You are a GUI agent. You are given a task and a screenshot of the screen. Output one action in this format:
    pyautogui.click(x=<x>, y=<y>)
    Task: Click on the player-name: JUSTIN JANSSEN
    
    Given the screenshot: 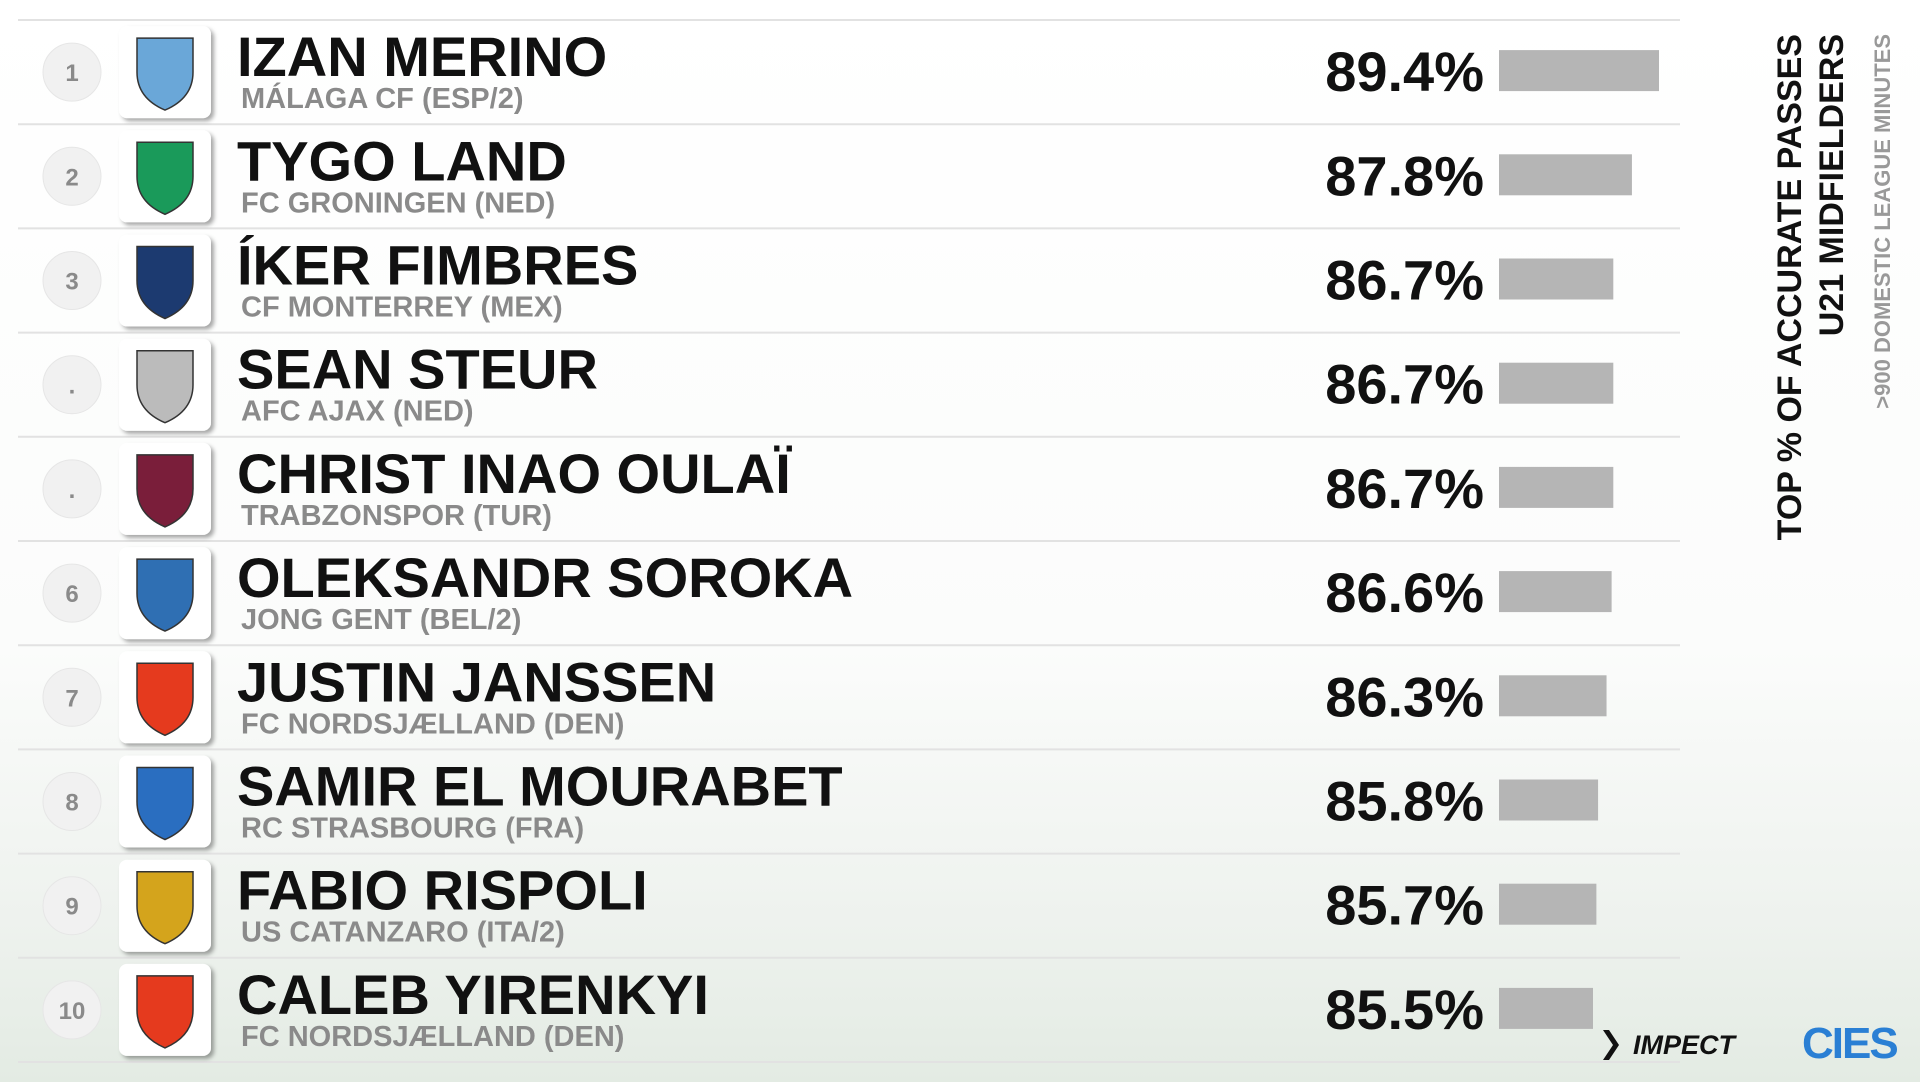 What is the action you would take?
    pyautogui.click(x=476, y=681)
    